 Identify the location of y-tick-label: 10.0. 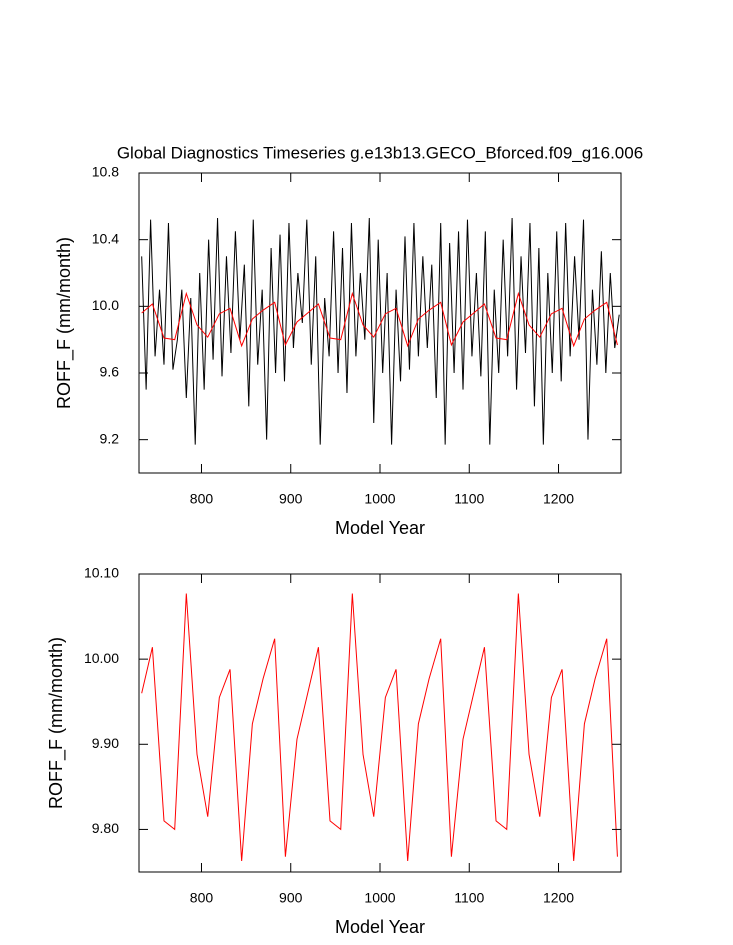
(105, 305).